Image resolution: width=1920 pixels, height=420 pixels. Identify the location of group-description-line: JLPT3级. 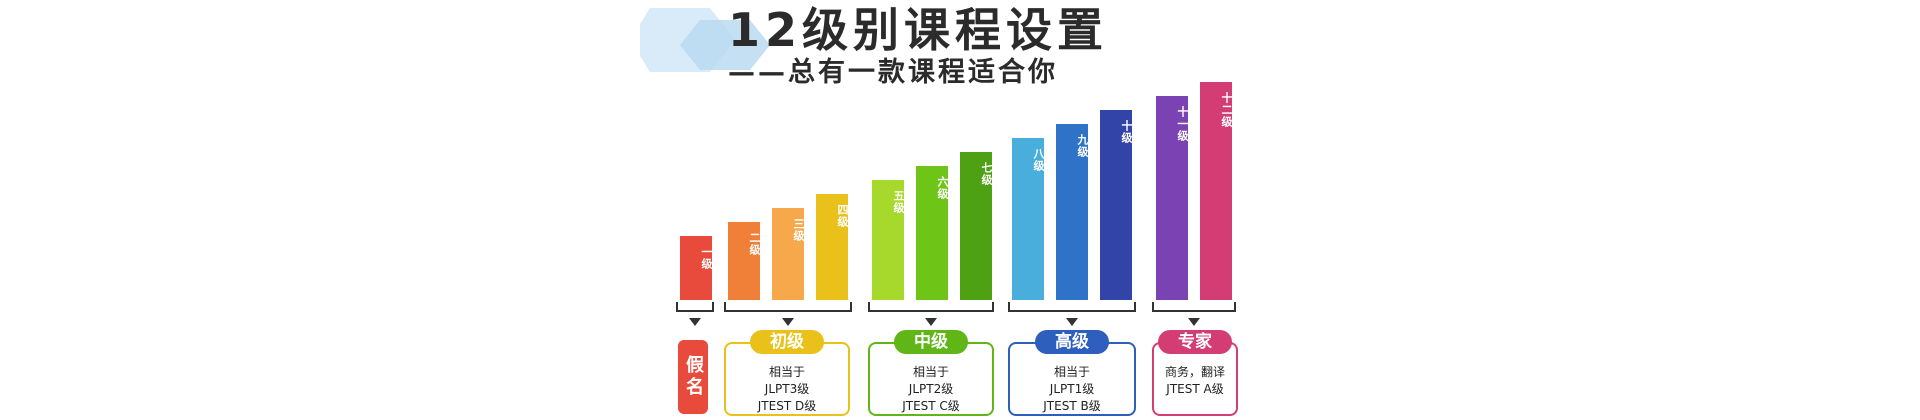
(787, 389).